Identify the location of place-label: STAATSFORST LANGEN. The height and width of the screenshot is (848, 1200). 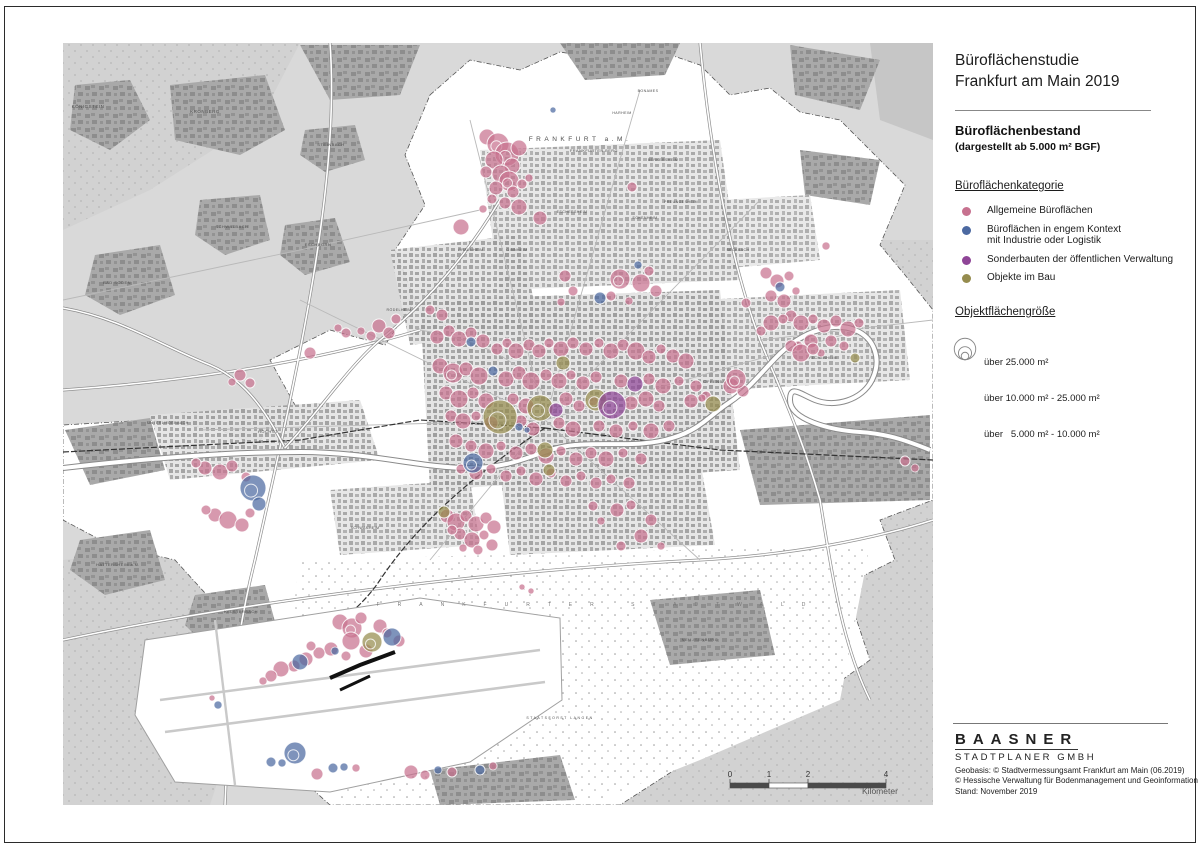
(559, 718).